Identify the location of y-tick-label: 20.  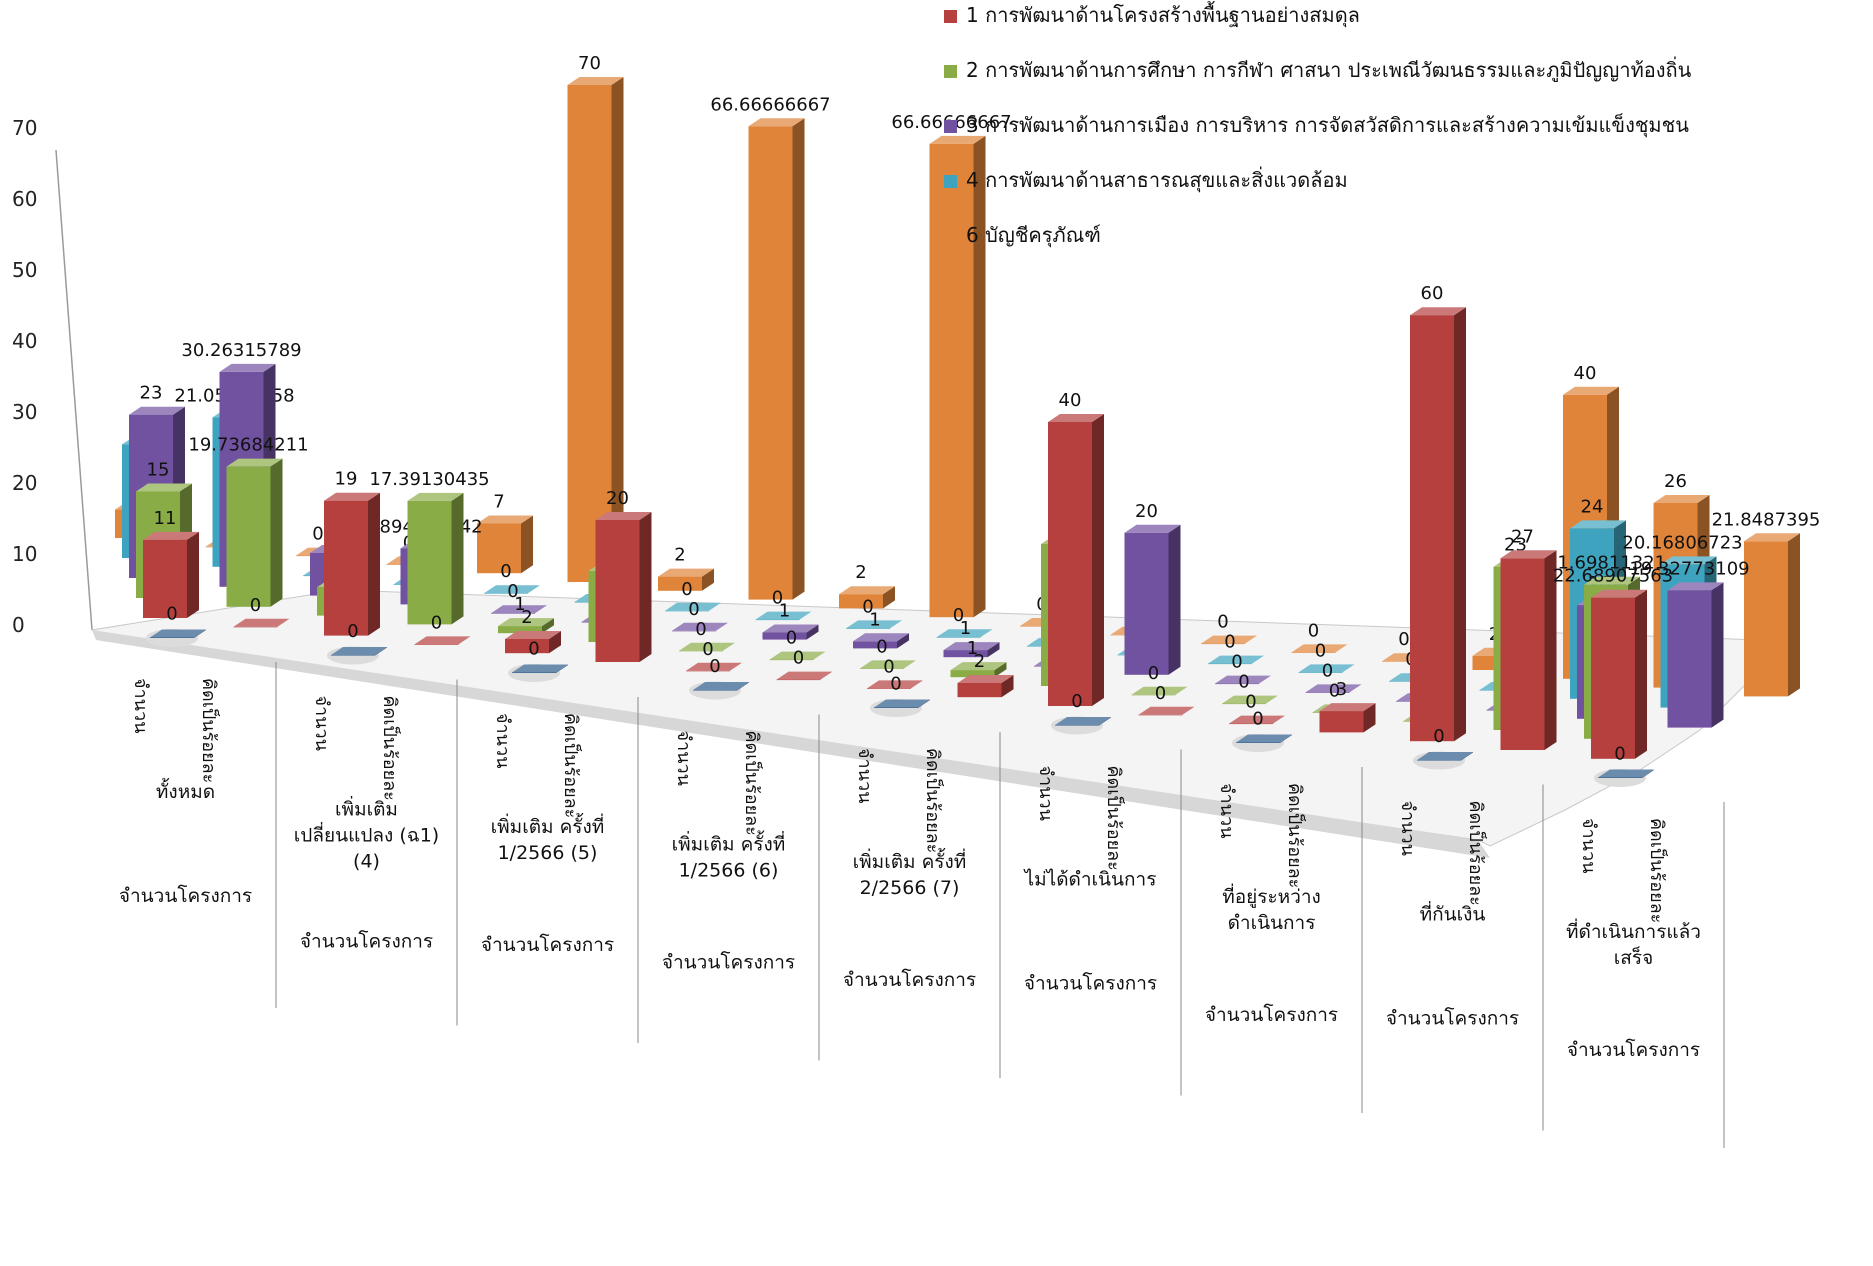
(24, 483).